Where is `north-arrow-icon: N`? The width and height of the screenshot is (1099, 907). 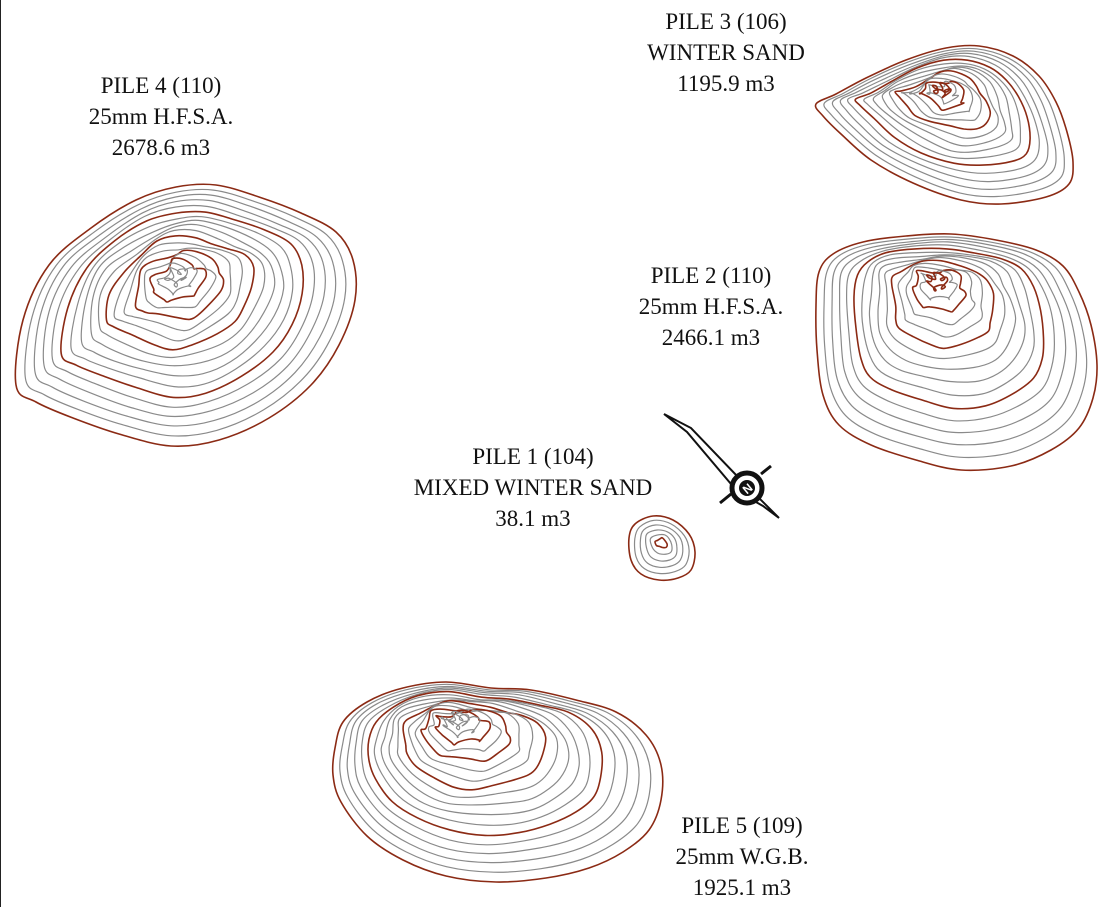 north-arrow-icon: N is located at coordinates (721, 466).